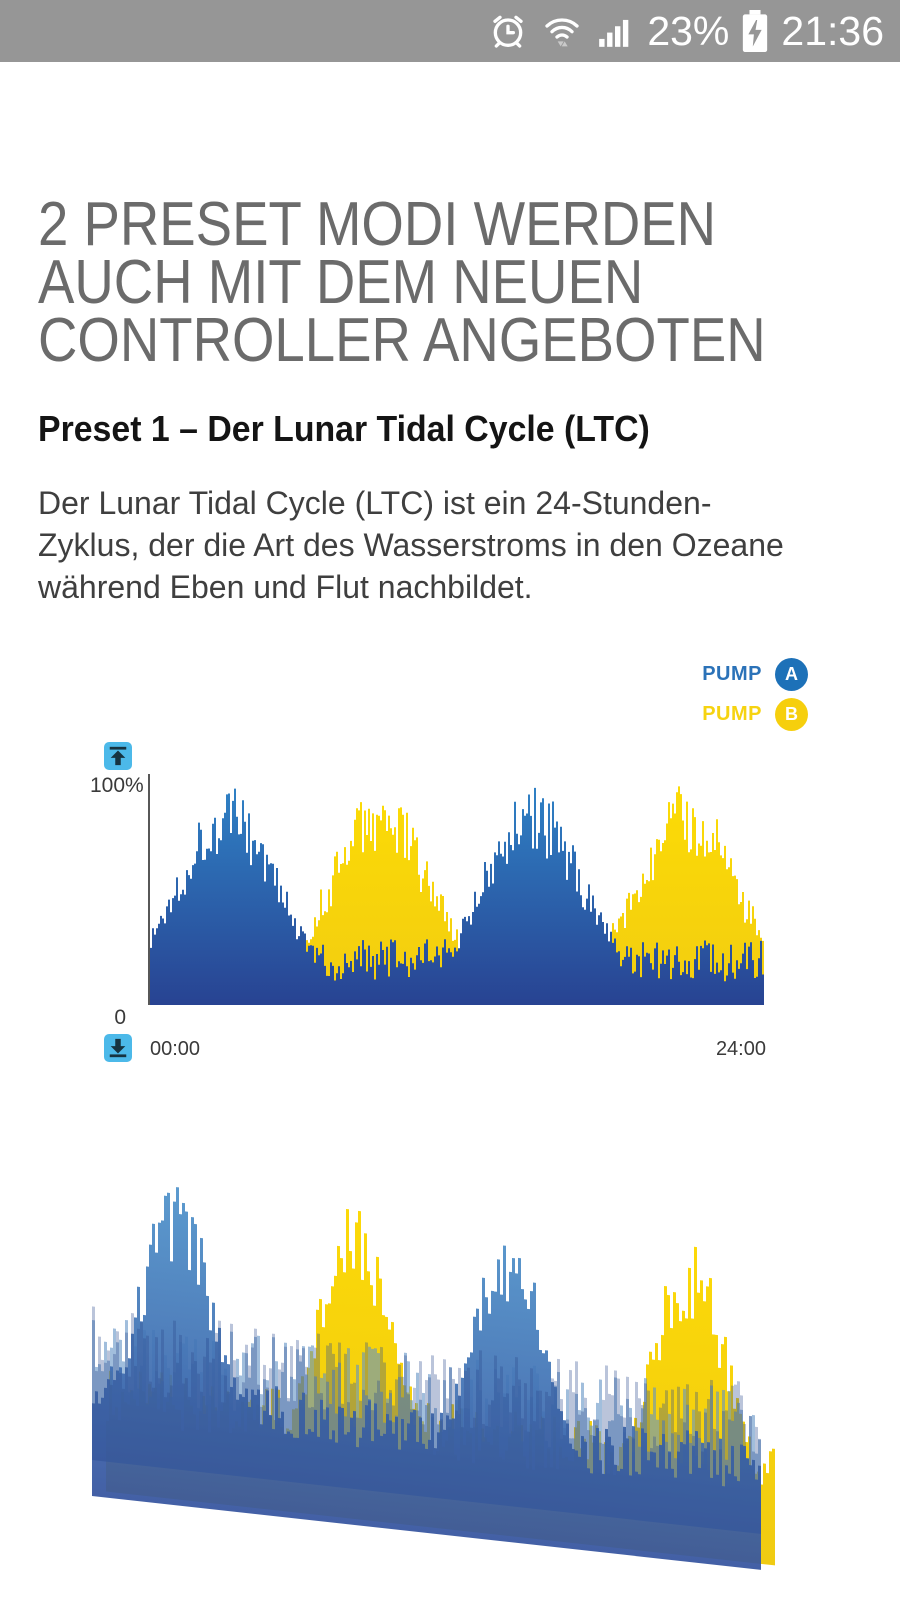  Describe the element at coordinates (117, 785) in the screenshot. I see `y-axis-tick-100: 100%` at that location.